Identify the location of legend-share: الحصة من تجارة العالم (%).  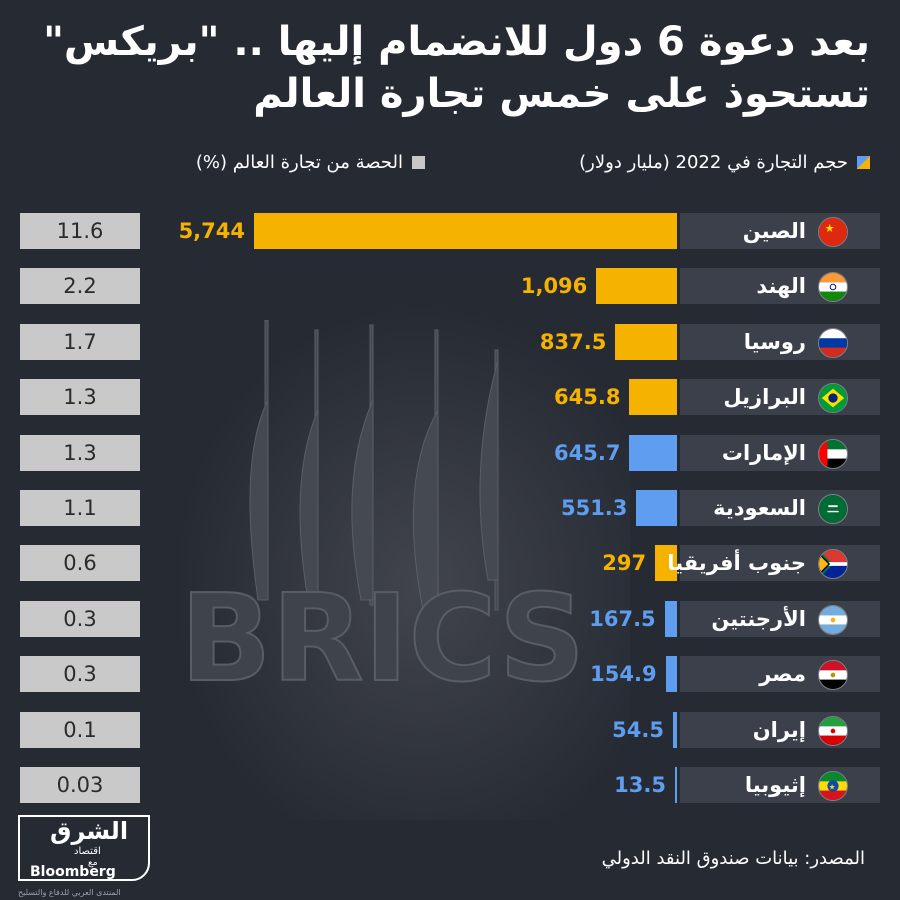
(310, 162).